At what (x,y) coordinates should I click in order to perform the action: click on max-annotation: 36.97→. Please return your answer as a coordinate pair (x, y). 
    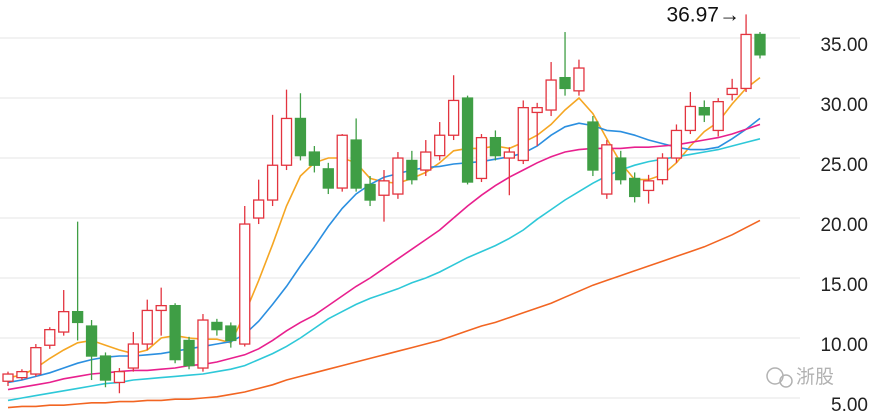
    Looking at the image, I should click on (703, 15).